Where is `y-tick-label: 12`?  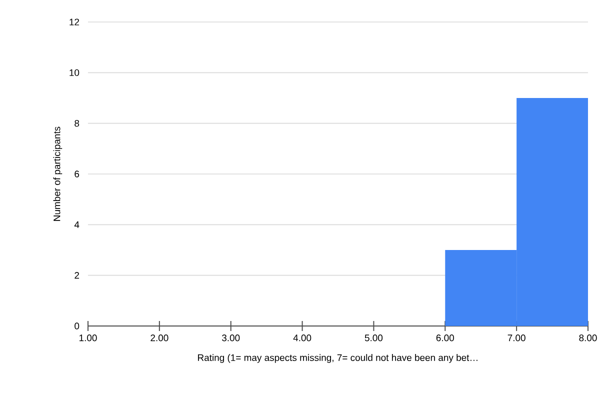 y-tick-label: 12 is located at coordinates (75, 22).